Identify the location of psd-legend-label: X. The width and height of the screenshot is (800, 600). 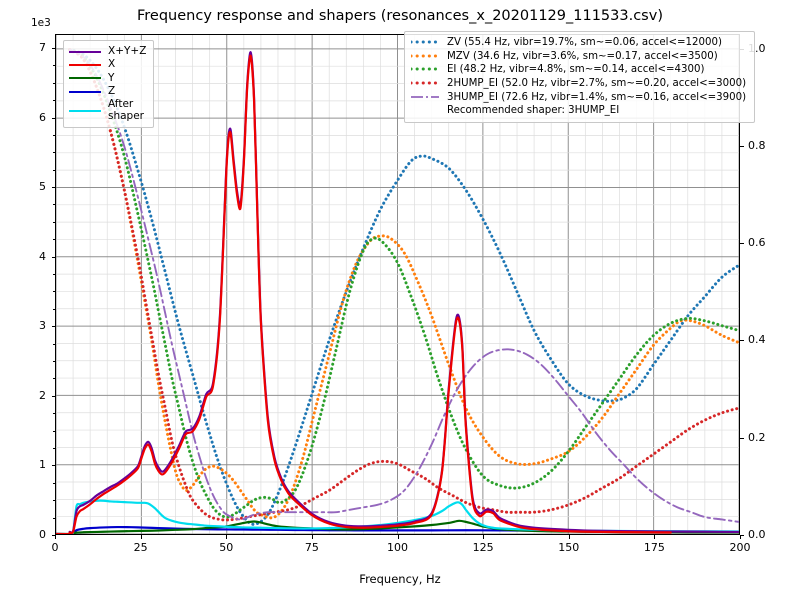
(112, 64).